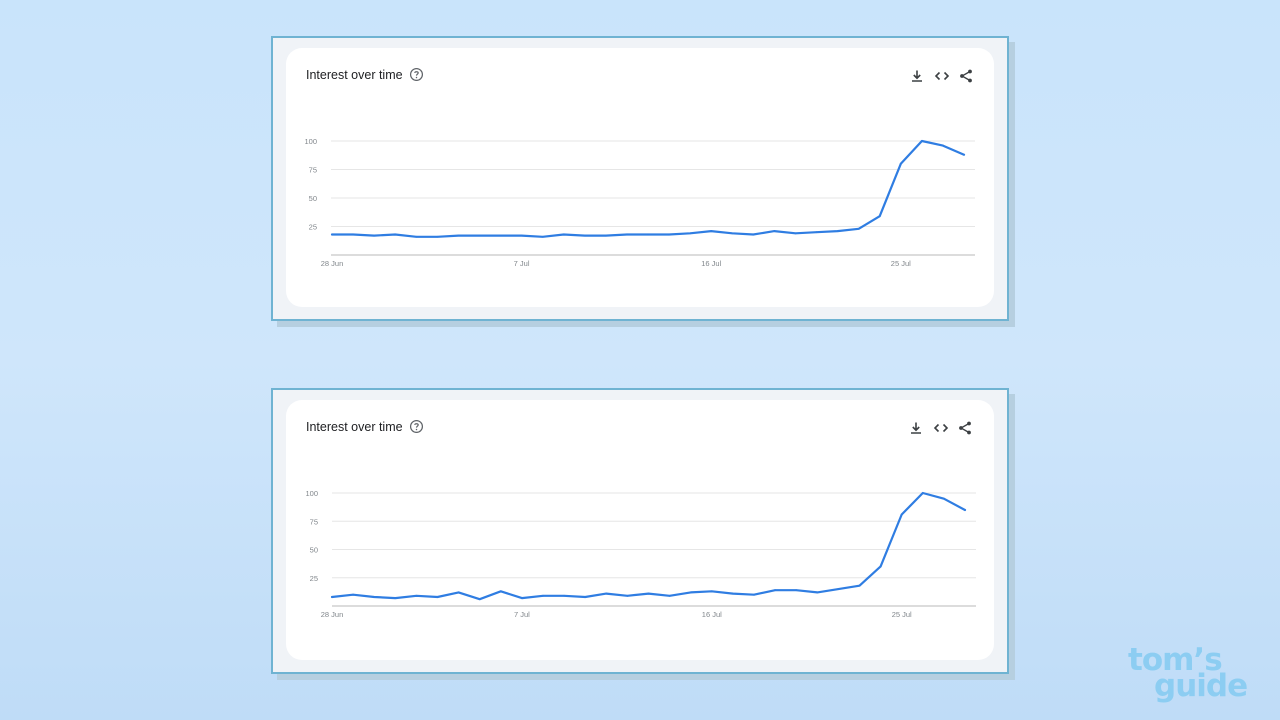  I want to click on brand-line-2: guide, so click(1201, 686).